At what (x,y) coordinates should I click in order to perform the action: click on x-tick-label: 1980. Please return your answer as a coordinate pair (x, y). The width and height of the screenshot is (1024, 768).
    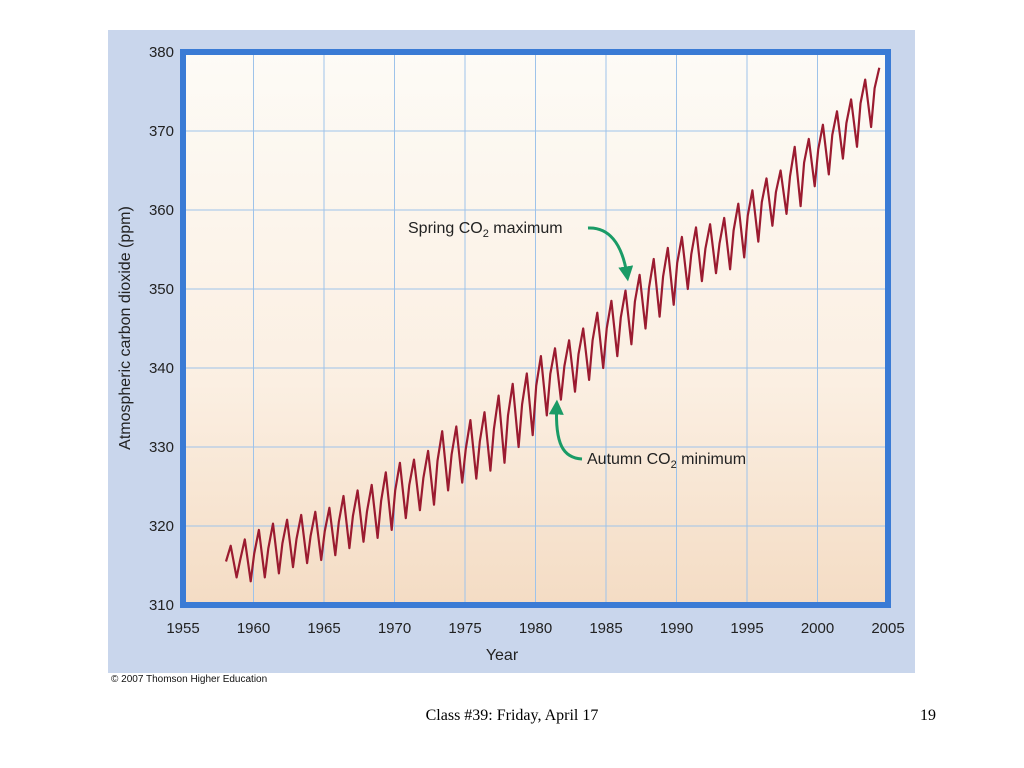
    Looking at the image, I should click on (535, 628).